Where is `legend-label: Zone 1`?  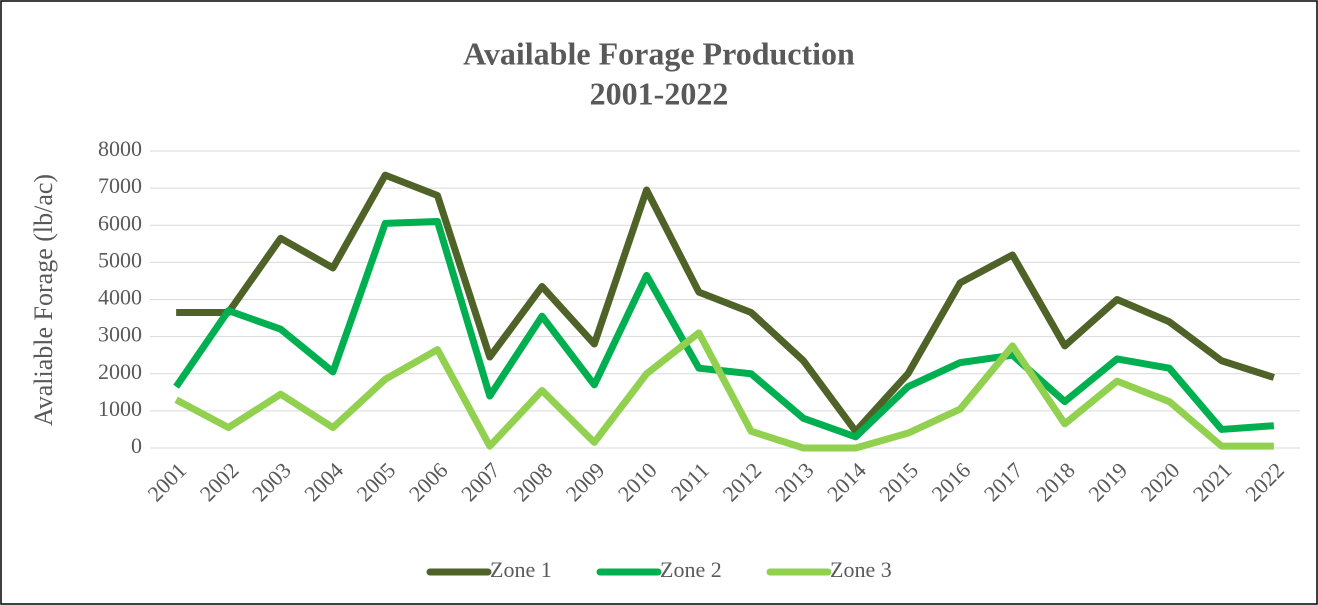
legend-label: Zone 1 is located at coordinates (521, 569).